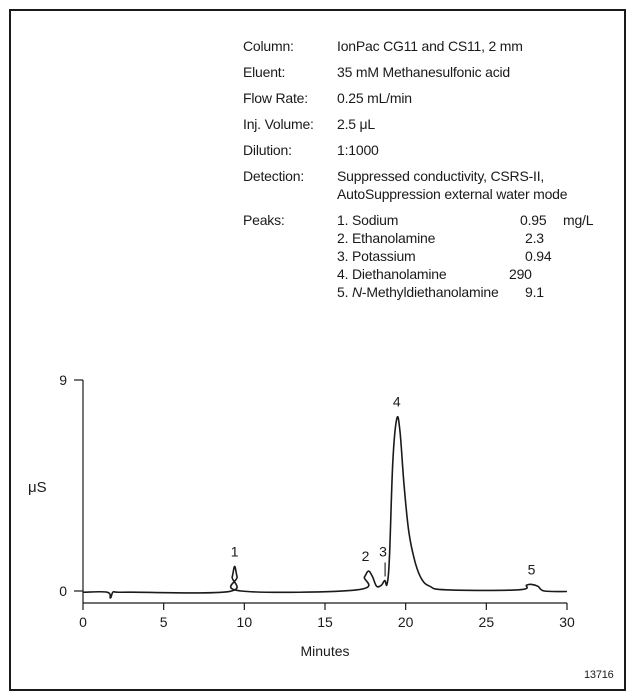 Image resolution: width=637 pixels, height=700 pixels. I want to click on x-tick-label: 20, so click(406, 622).